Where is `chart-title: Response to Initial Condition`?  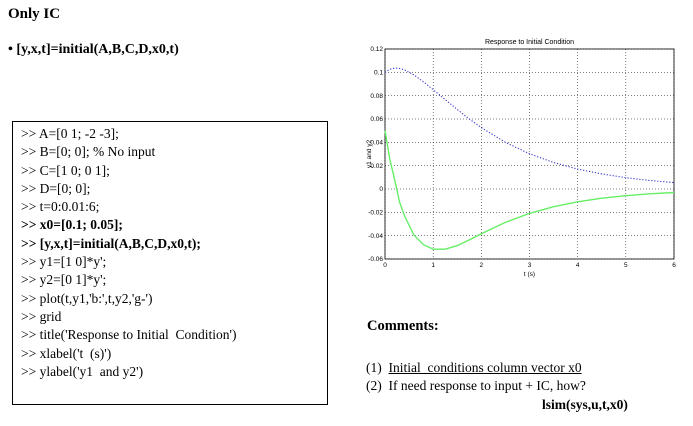
chart-title: Response to Initial Condition is located at coordinates (529, 42).